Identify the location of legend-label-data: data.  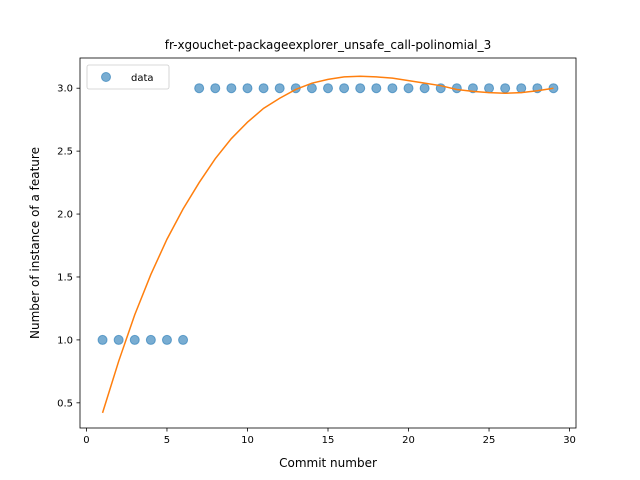
(142, 78).